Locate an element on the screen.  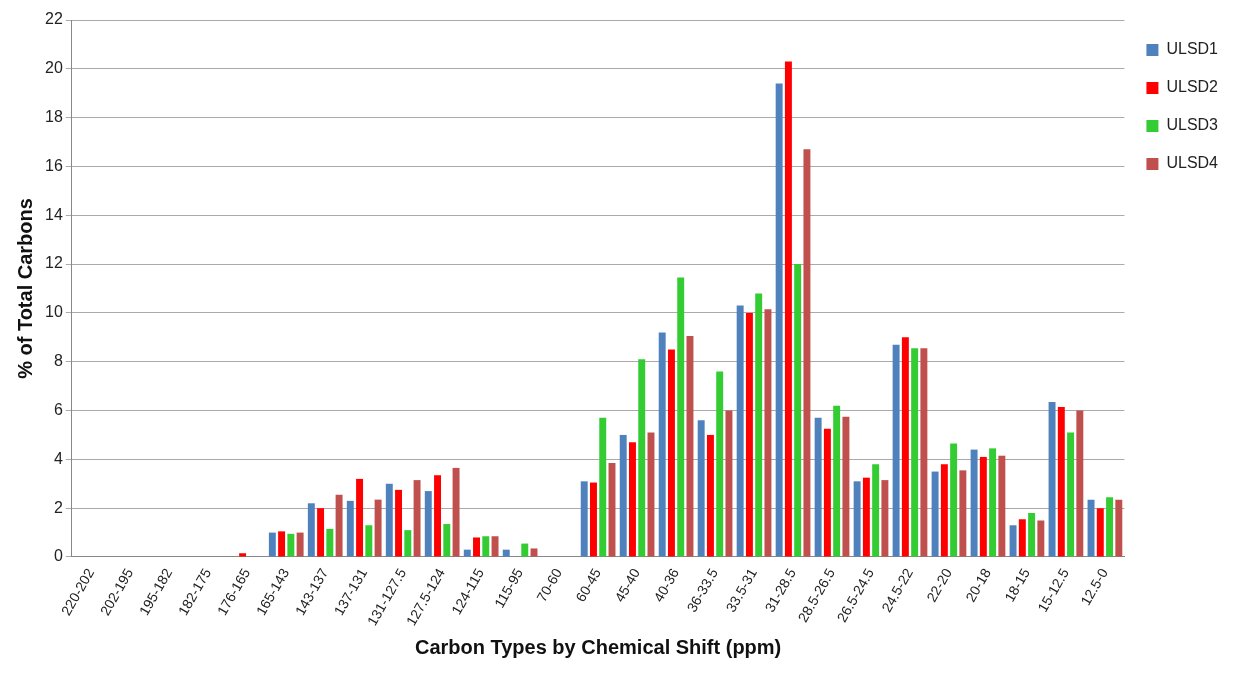
legend-label: ULSD4 is located at coordinates (1192, 163).